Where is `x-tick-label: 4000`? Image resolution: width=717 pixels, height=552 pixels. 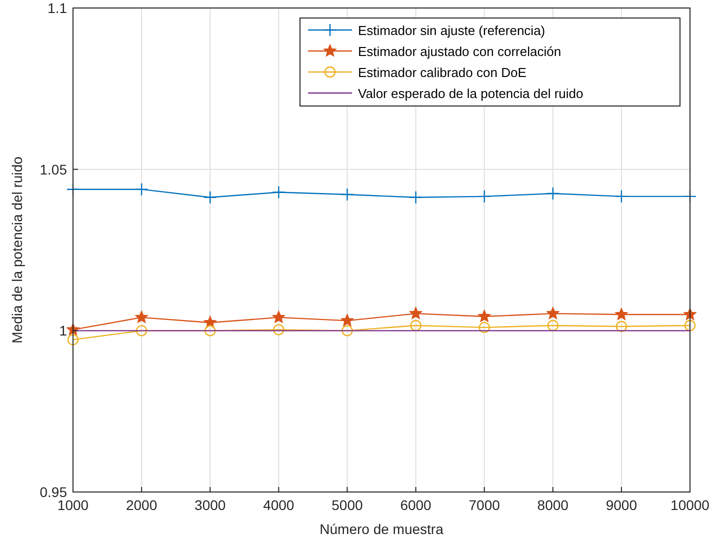 x-tick-label: 4000 is located at coordinates (278, 505).